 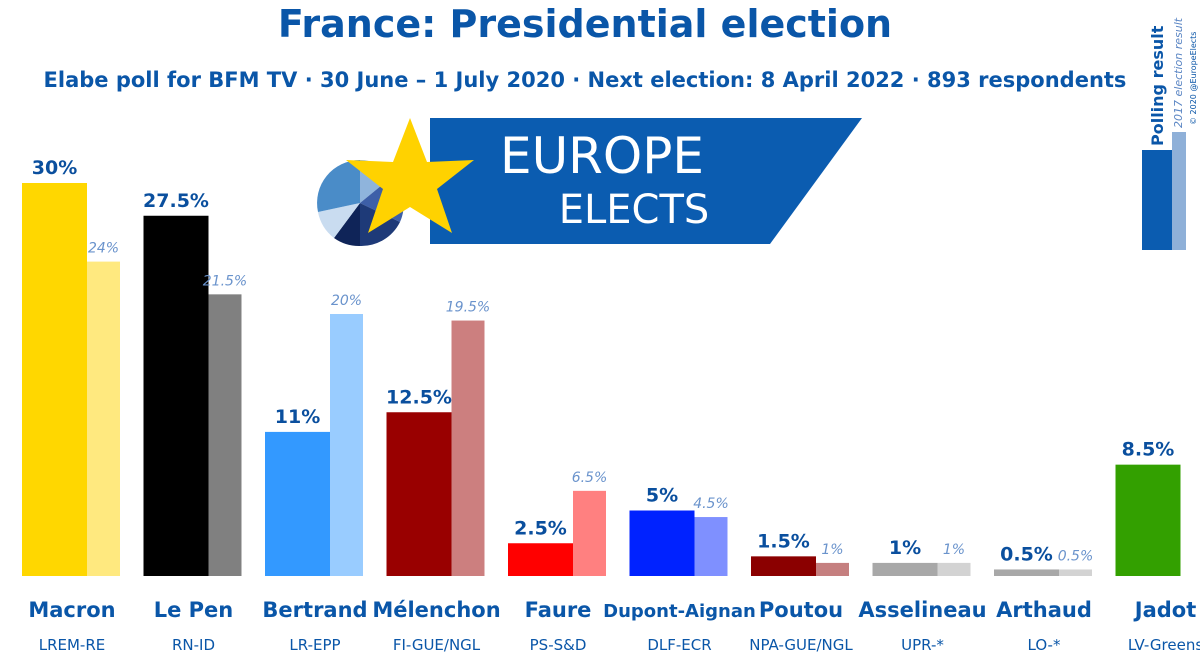 What do you see at coordinates (437, 645) in the screenshot?
I see `party-label-3: FI-GUE/NGL` at bounding box center [437, 645].